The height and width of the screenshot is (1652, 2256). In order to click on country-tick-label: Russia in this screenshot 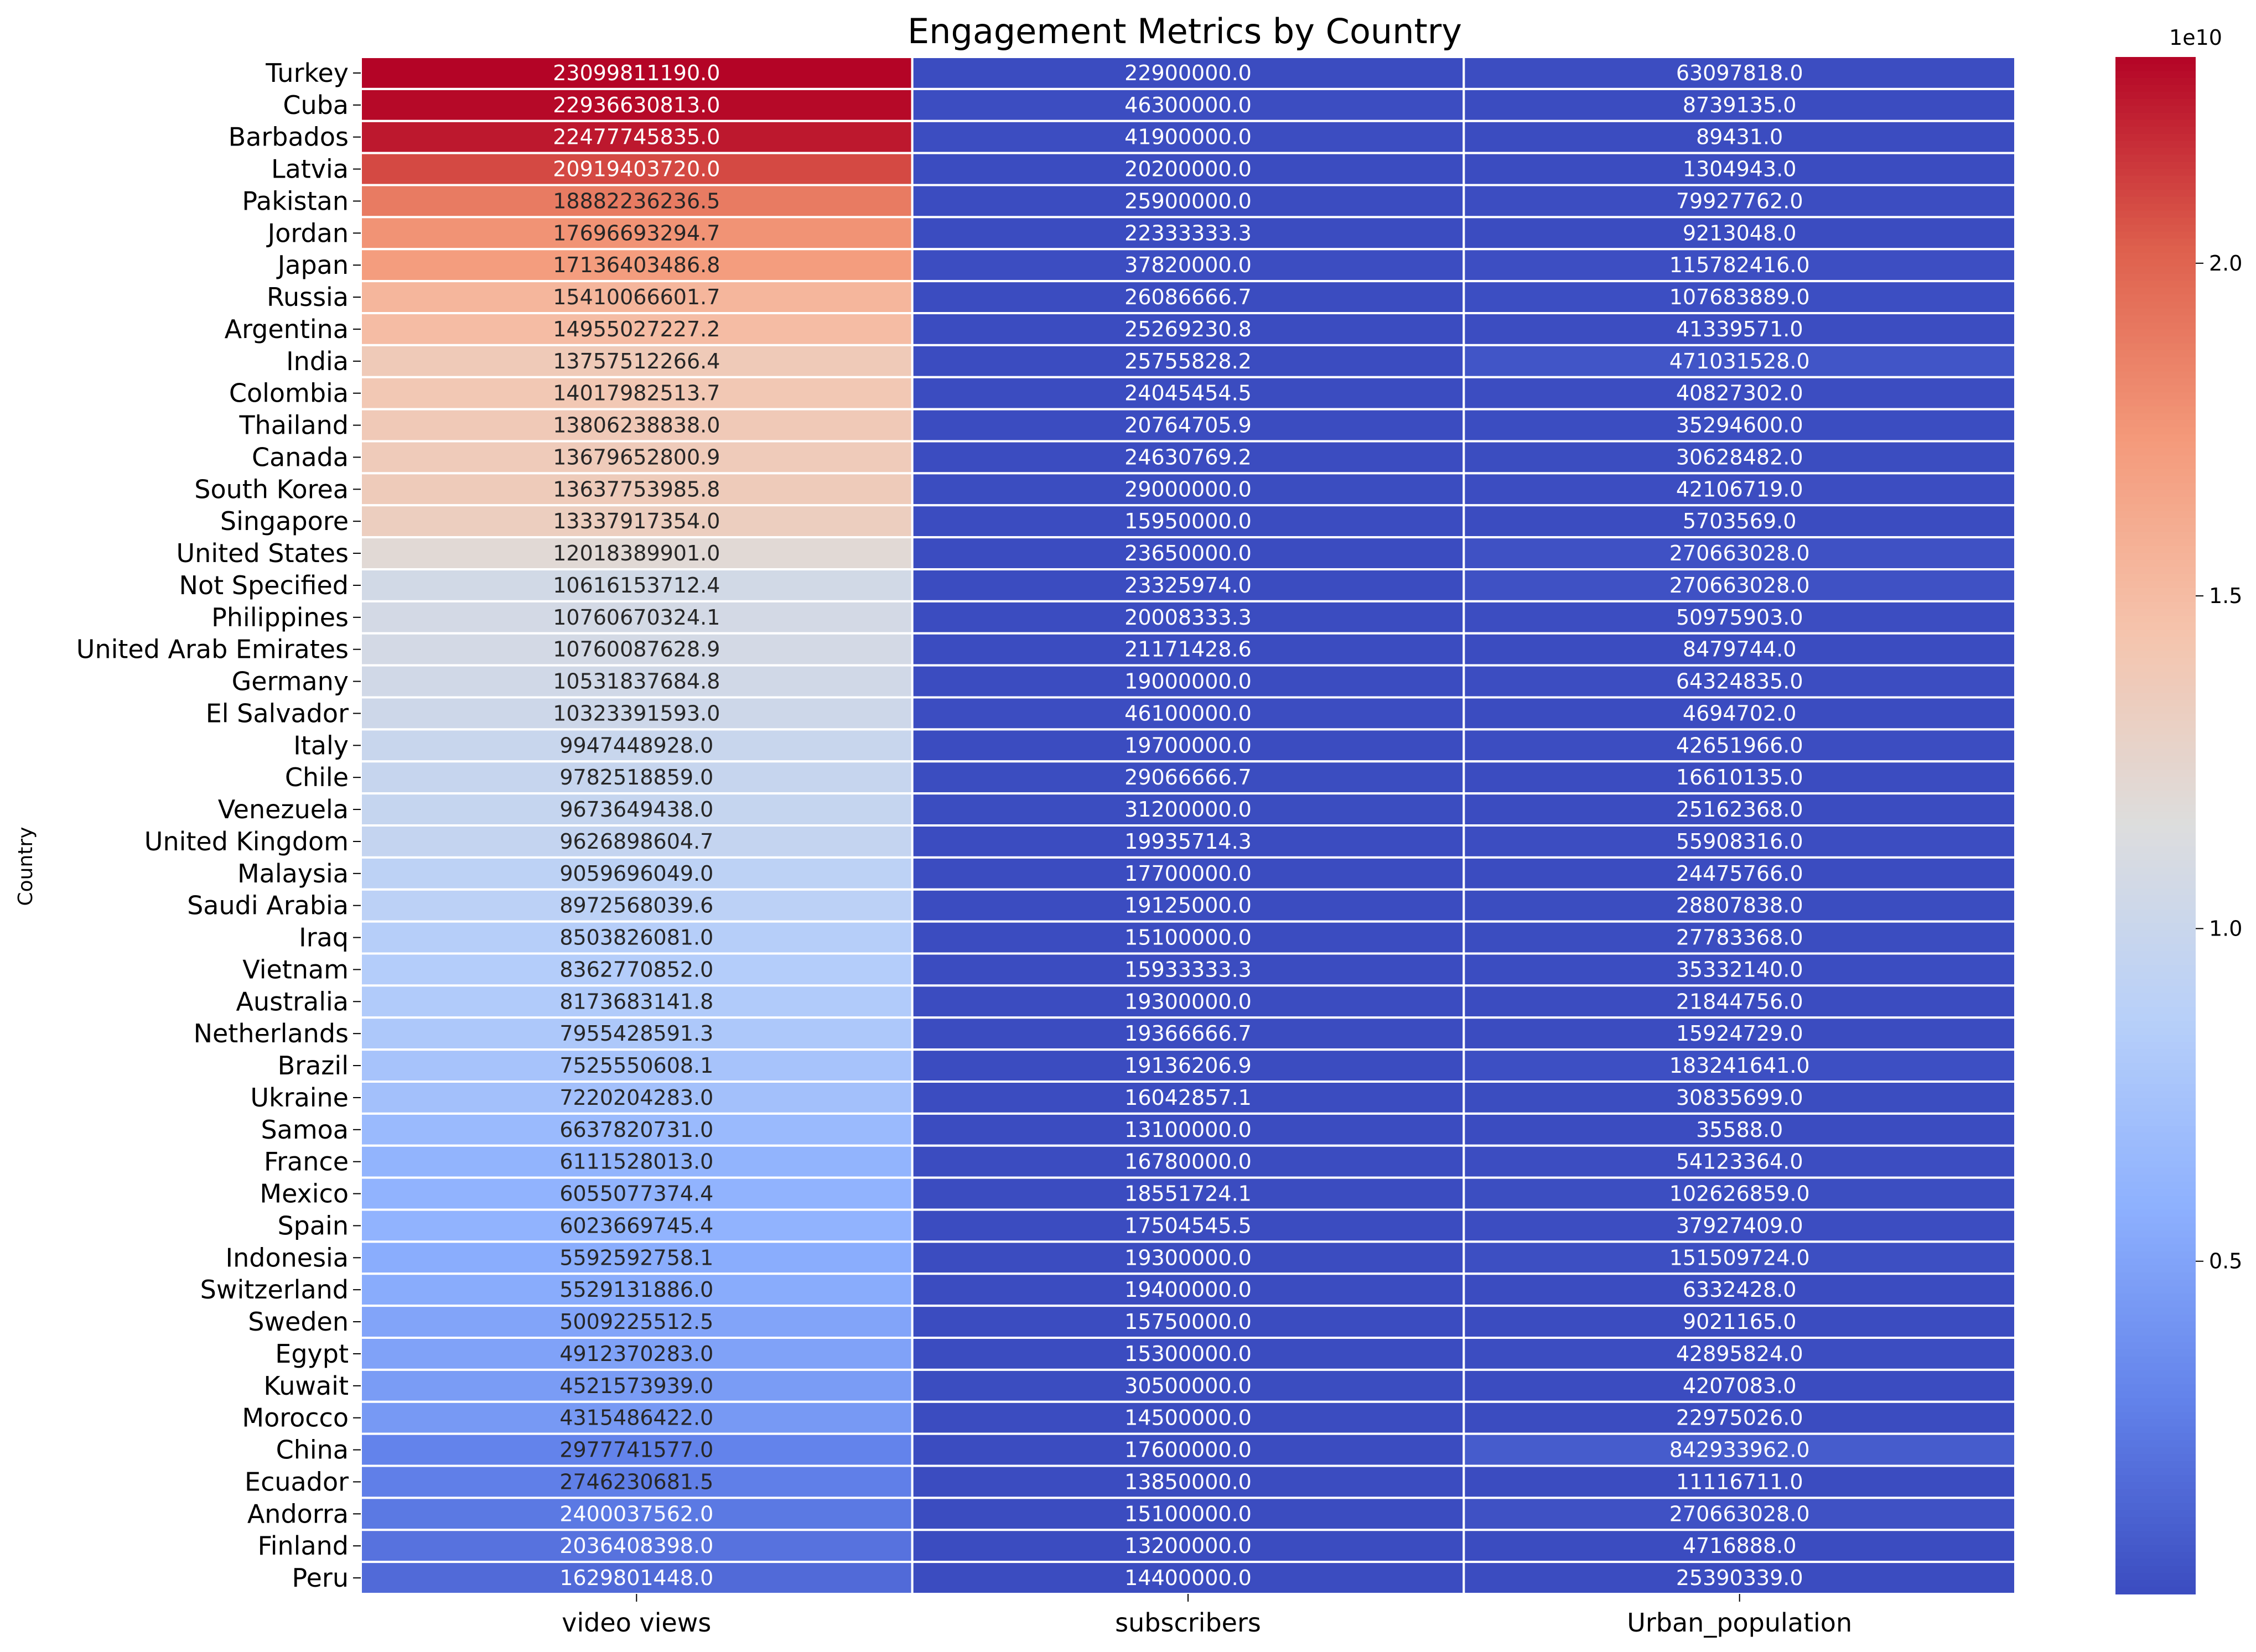, I will do `click(308, 297)`.